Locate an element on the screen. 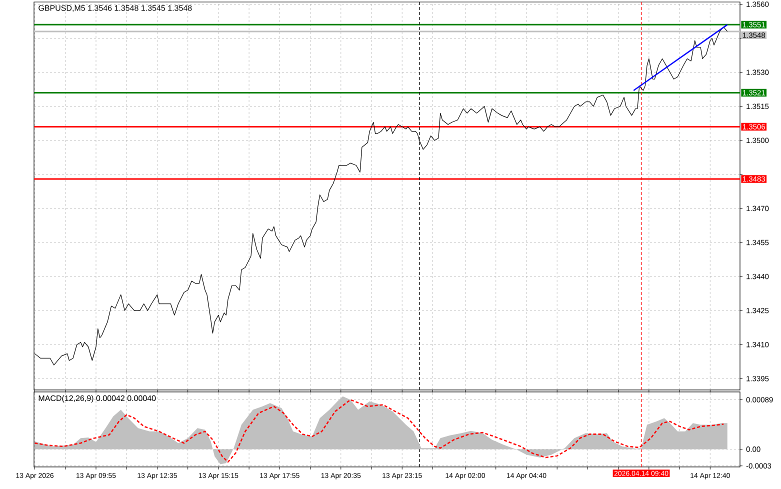  chart-title: GBPUSD,M5 1.3546 1.3548 1.3545 1.3548 is located at coordinates (115, 8).